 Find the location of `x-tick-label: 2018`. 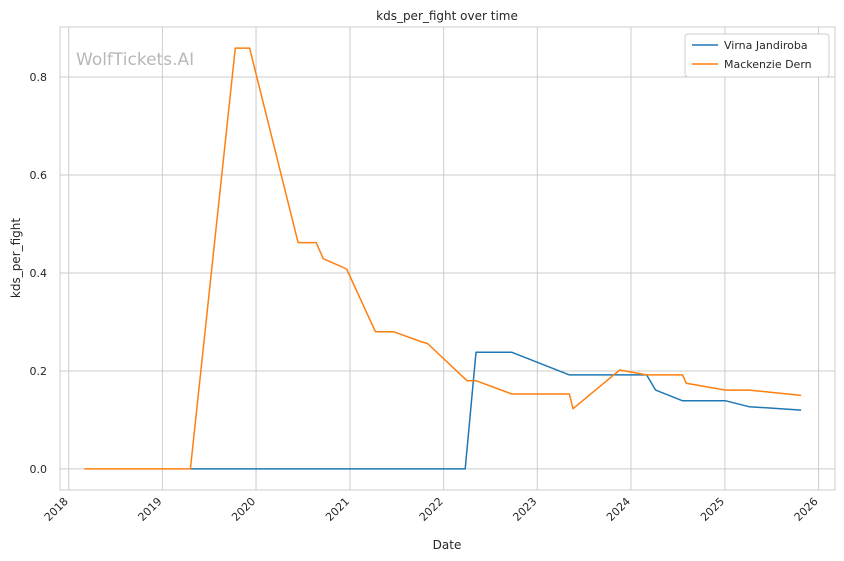

x-tick-label: 2018 is located at coordinates (56, 509).